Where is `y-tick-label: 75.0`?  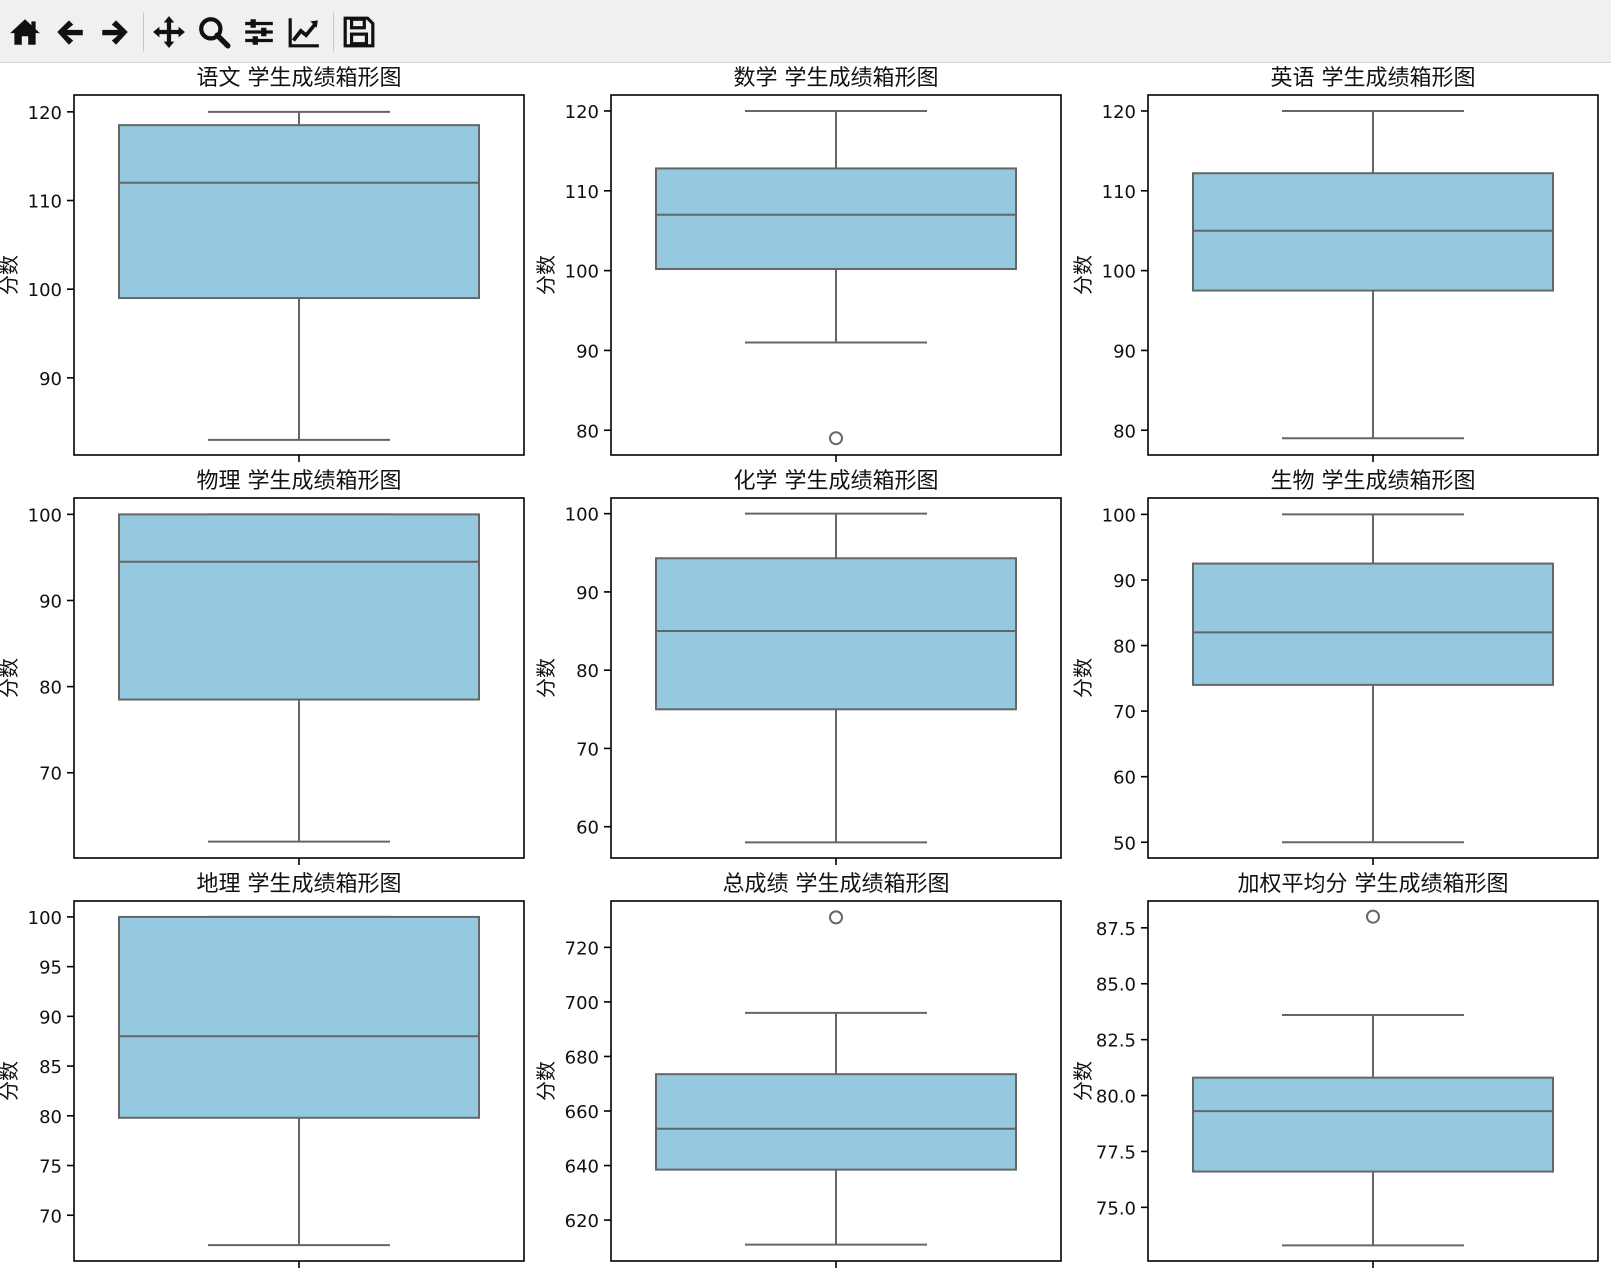
y-tick-label: 75.0 is located at coordinates (1116, 1208).